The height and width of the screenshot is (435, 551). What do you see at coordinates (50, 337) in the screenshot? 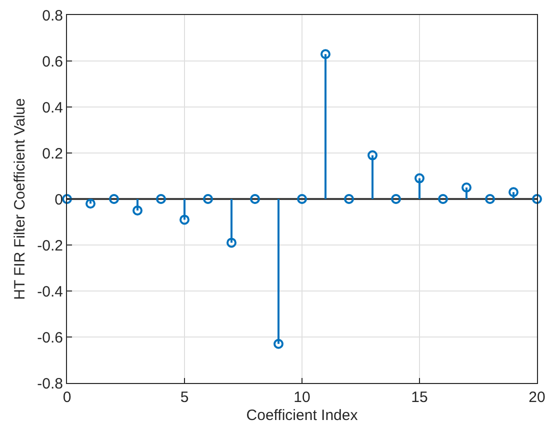
I see `y-tick-label: -0.6` at bounding box center [50, 337].